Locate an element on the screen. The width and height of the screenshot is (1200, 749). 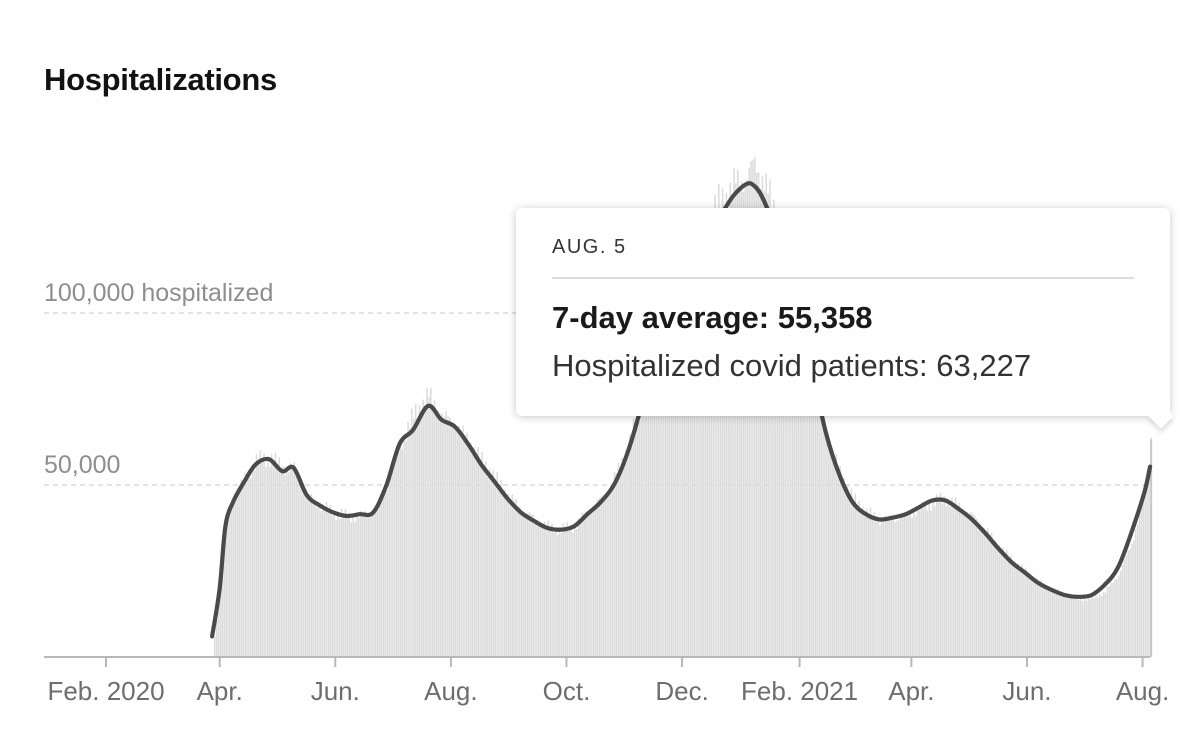
gridline-label-100000: 100,000 hospitalized is located at coordinates (158, 293).